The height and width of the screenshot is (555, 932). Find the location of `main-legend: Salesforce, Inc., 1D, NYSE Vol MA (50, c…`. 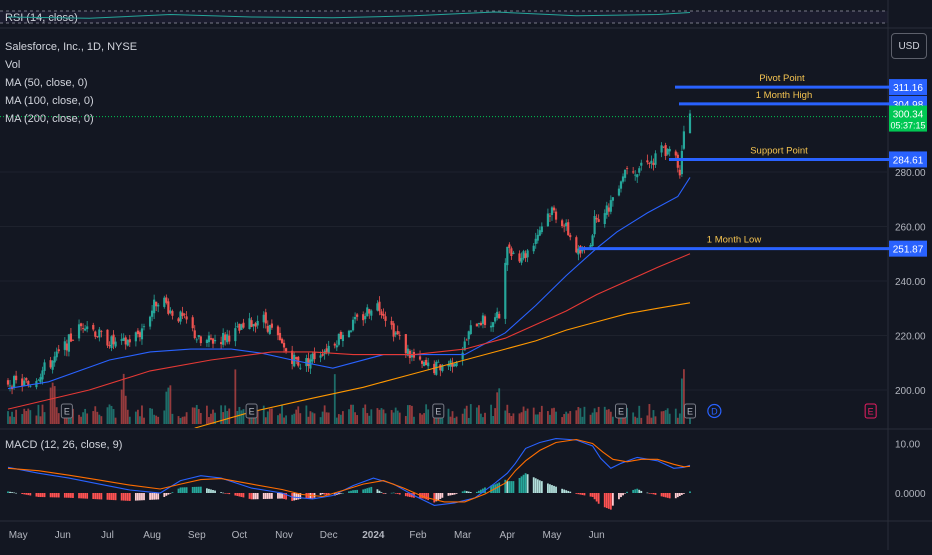

main-legend: Salesforce, Inc., 1D, NYSE Vol MA (50, c… is located at coordinates (71, 246).